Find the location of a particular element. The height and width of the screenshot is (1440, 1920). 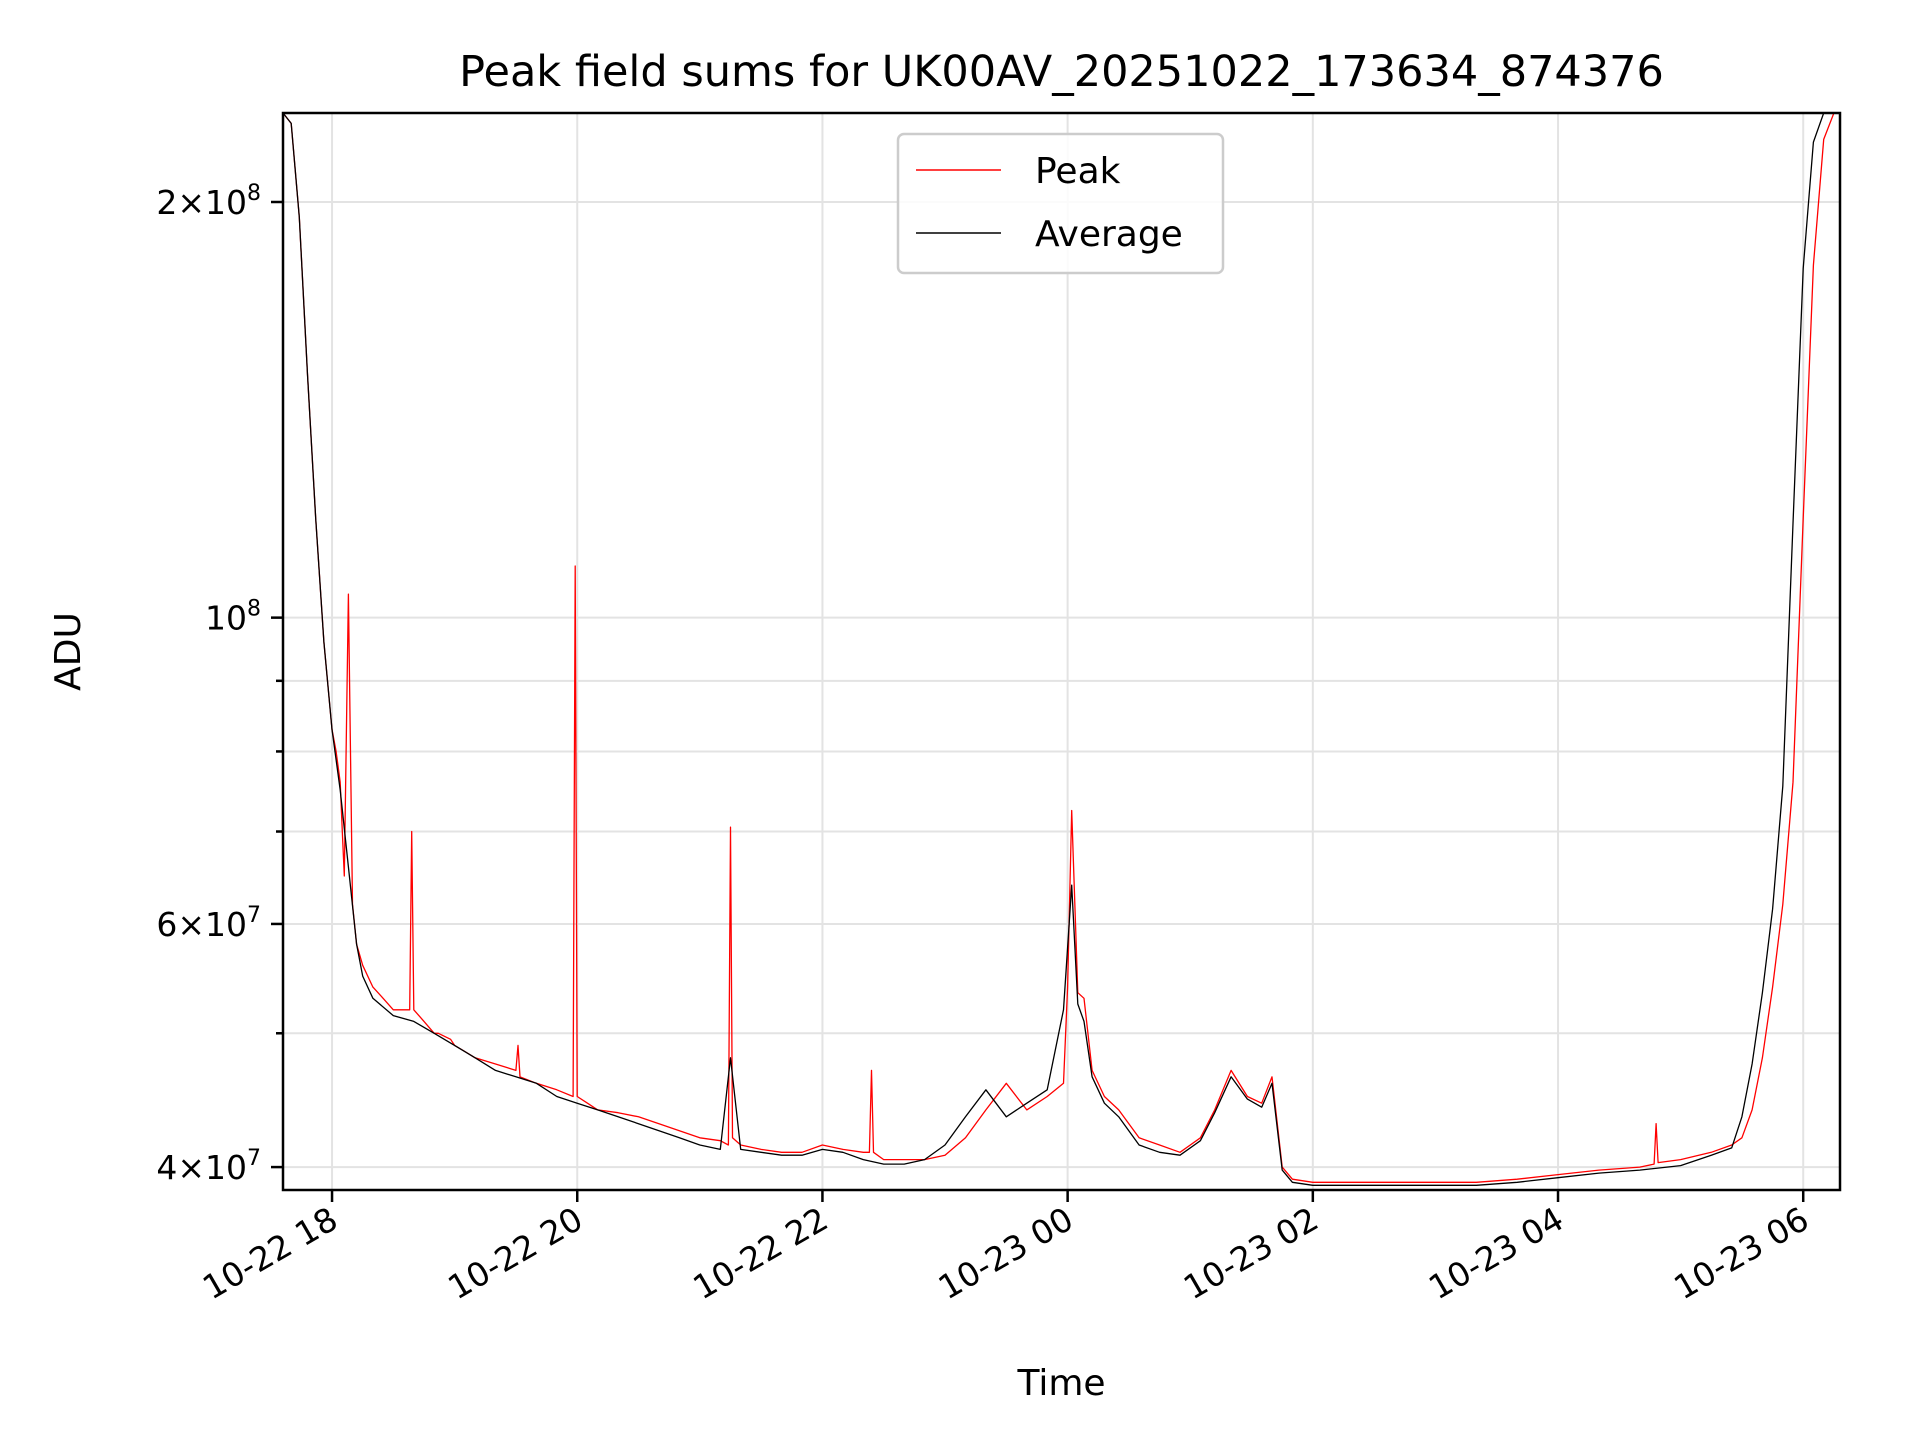

legend-box is located at coordinates (1060, 203).